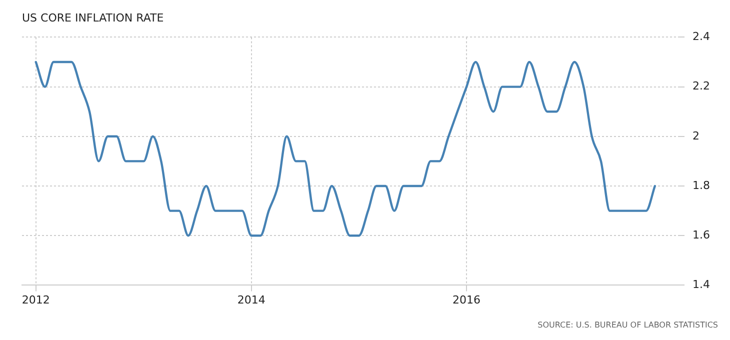  I want to click on y-tick-label: 1.4, so click(701, 285).